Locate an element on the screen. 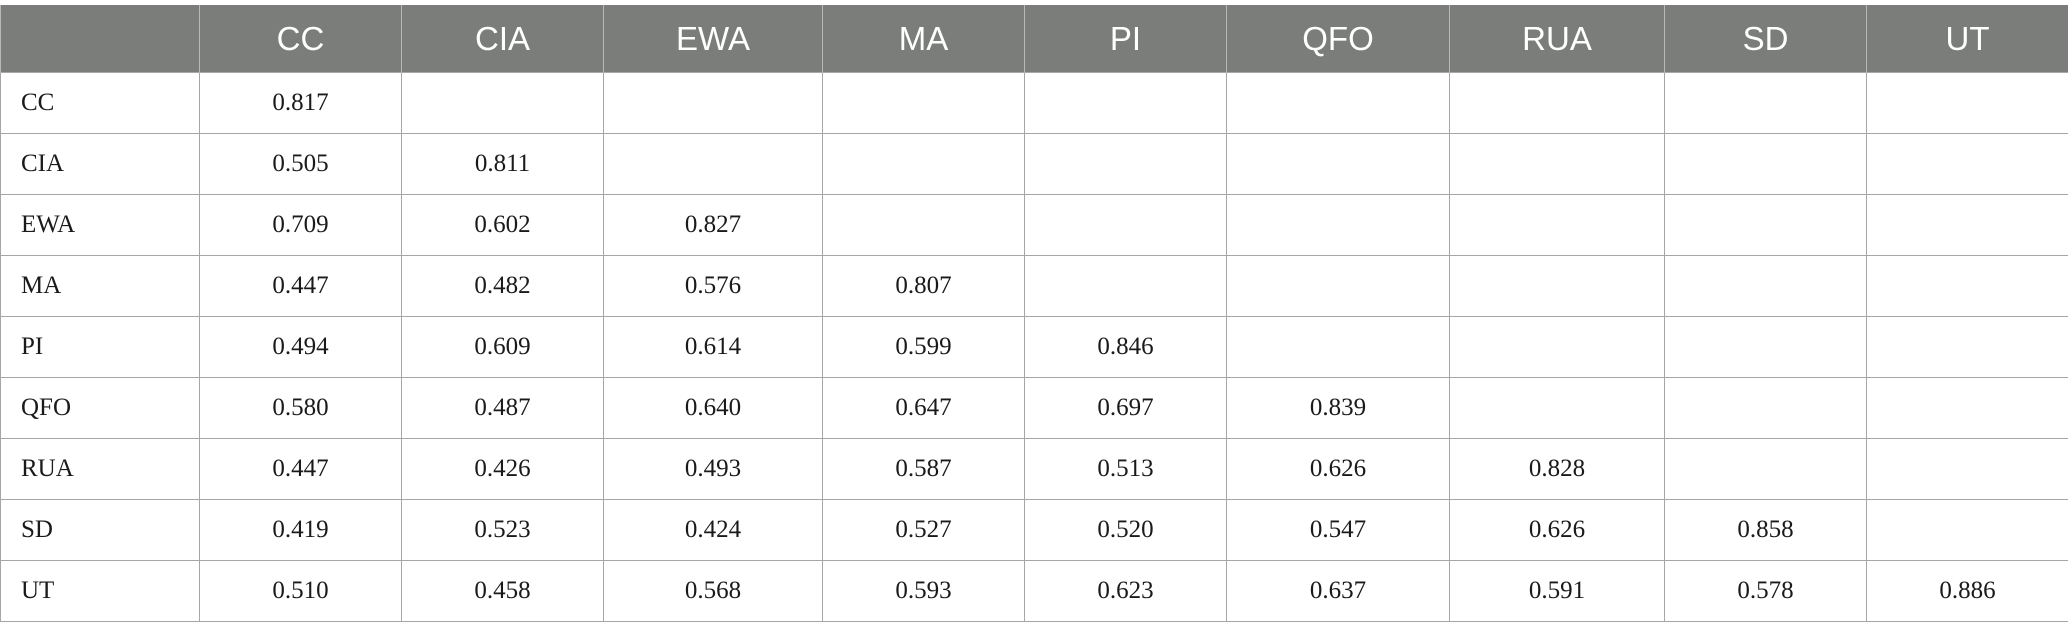 The image size is (2068, 644). table-cell: 0.576 is located at coordinates (713, 286).